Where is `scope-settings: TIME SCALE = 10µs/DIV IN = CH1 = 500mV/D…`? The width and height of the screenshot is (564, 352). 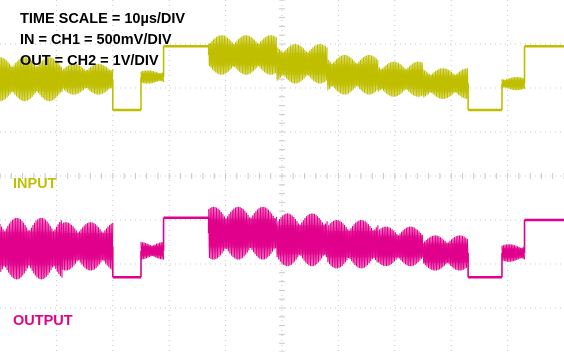 scope-settings: TIME SCALE = 10µs/DIV IN = CH1 = 500mV/D… is located at coordinates (102, 40).